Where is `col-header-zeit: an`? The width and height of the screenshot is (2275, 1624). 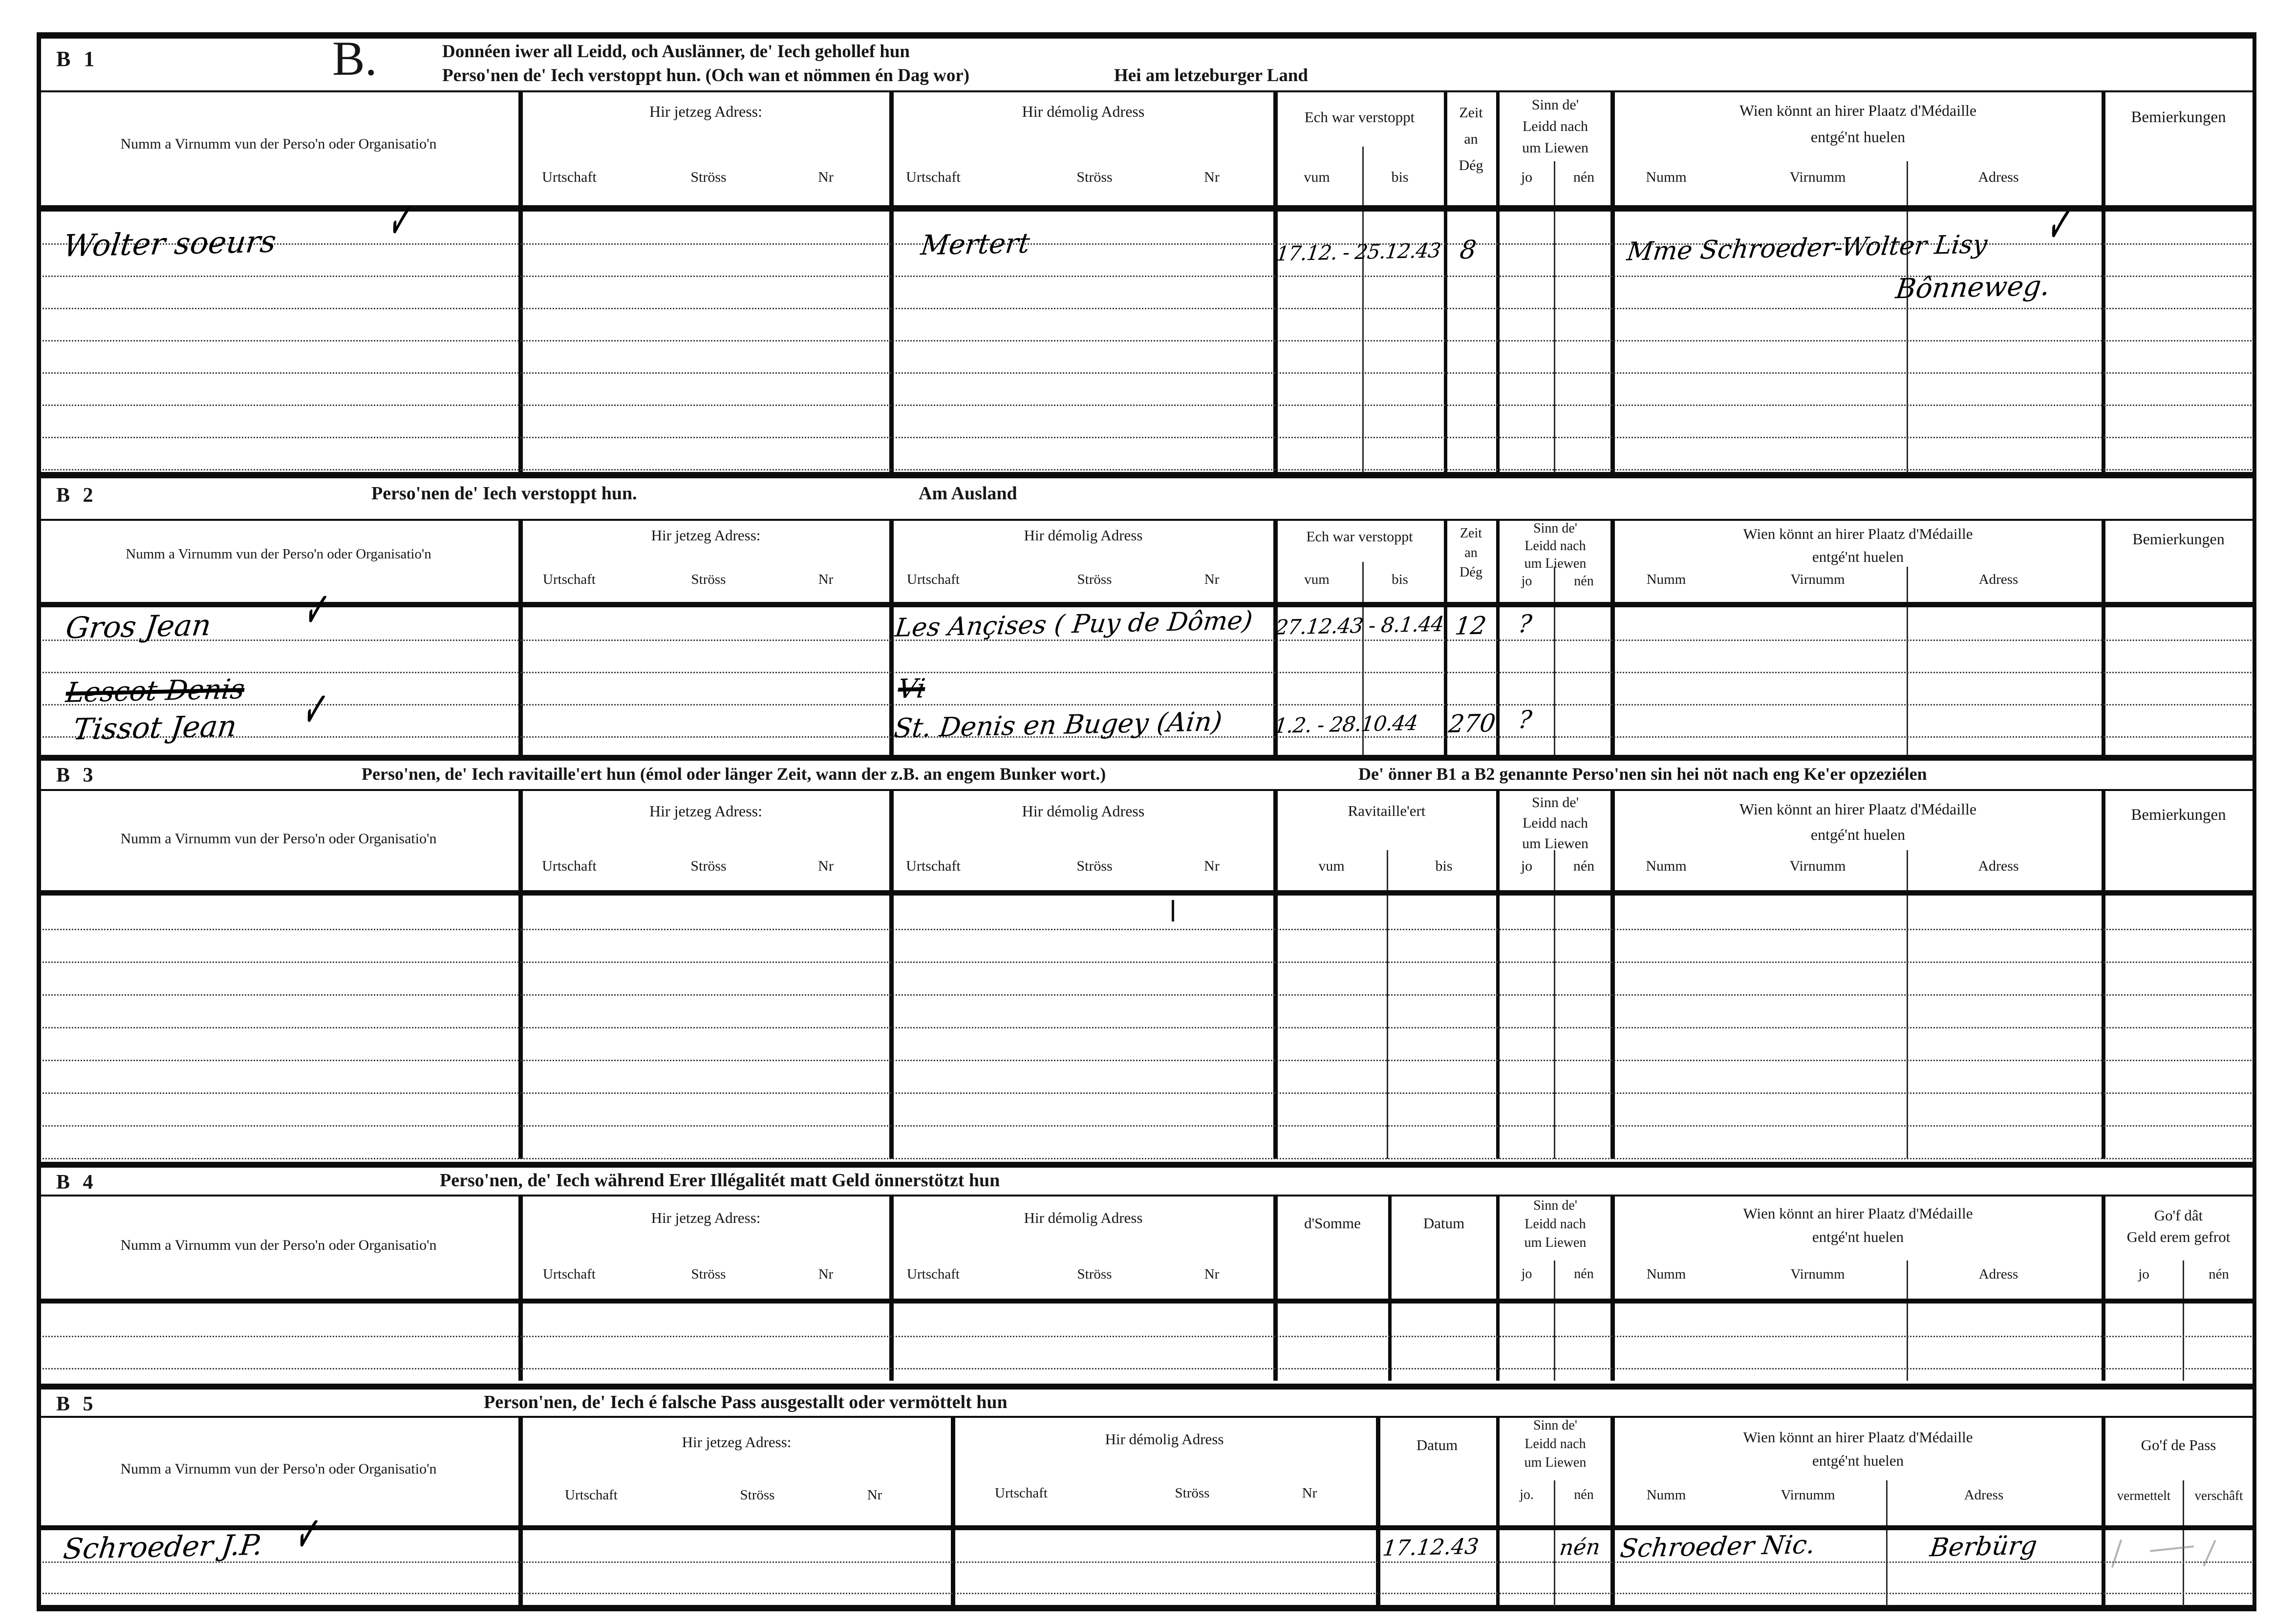 col-header-zeit: an is located at coordinates (1471, 139).